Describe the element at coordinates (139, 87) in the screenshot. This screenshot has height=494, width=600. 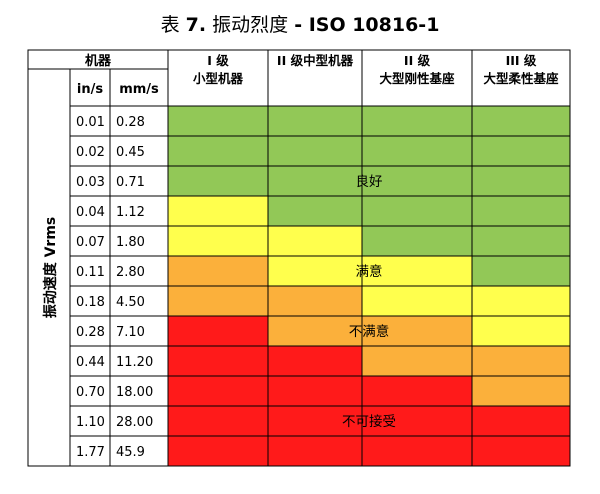
I see `mms-header-cell` at that location.